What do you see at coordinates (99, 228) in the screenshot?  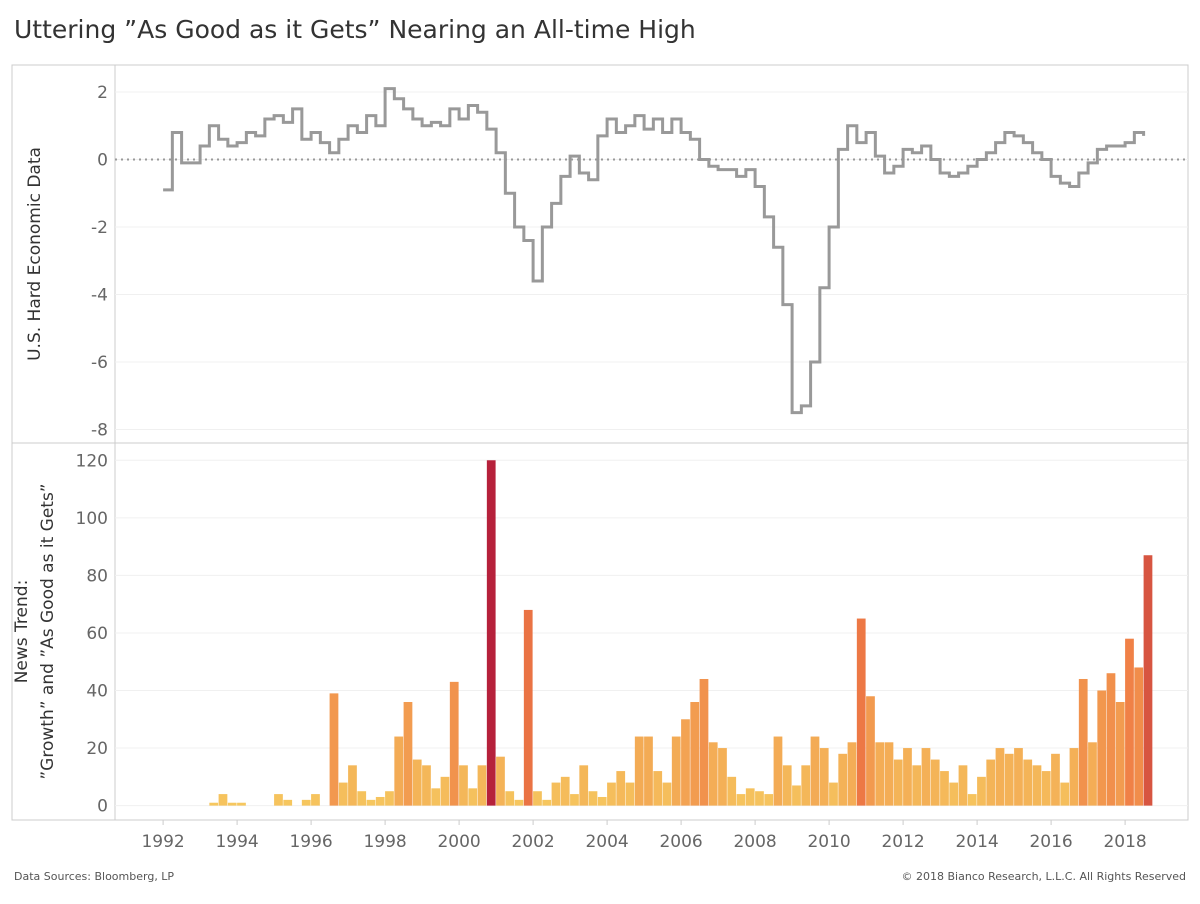 I see `y-tick-label: -2` at bounding box center [99, 228].